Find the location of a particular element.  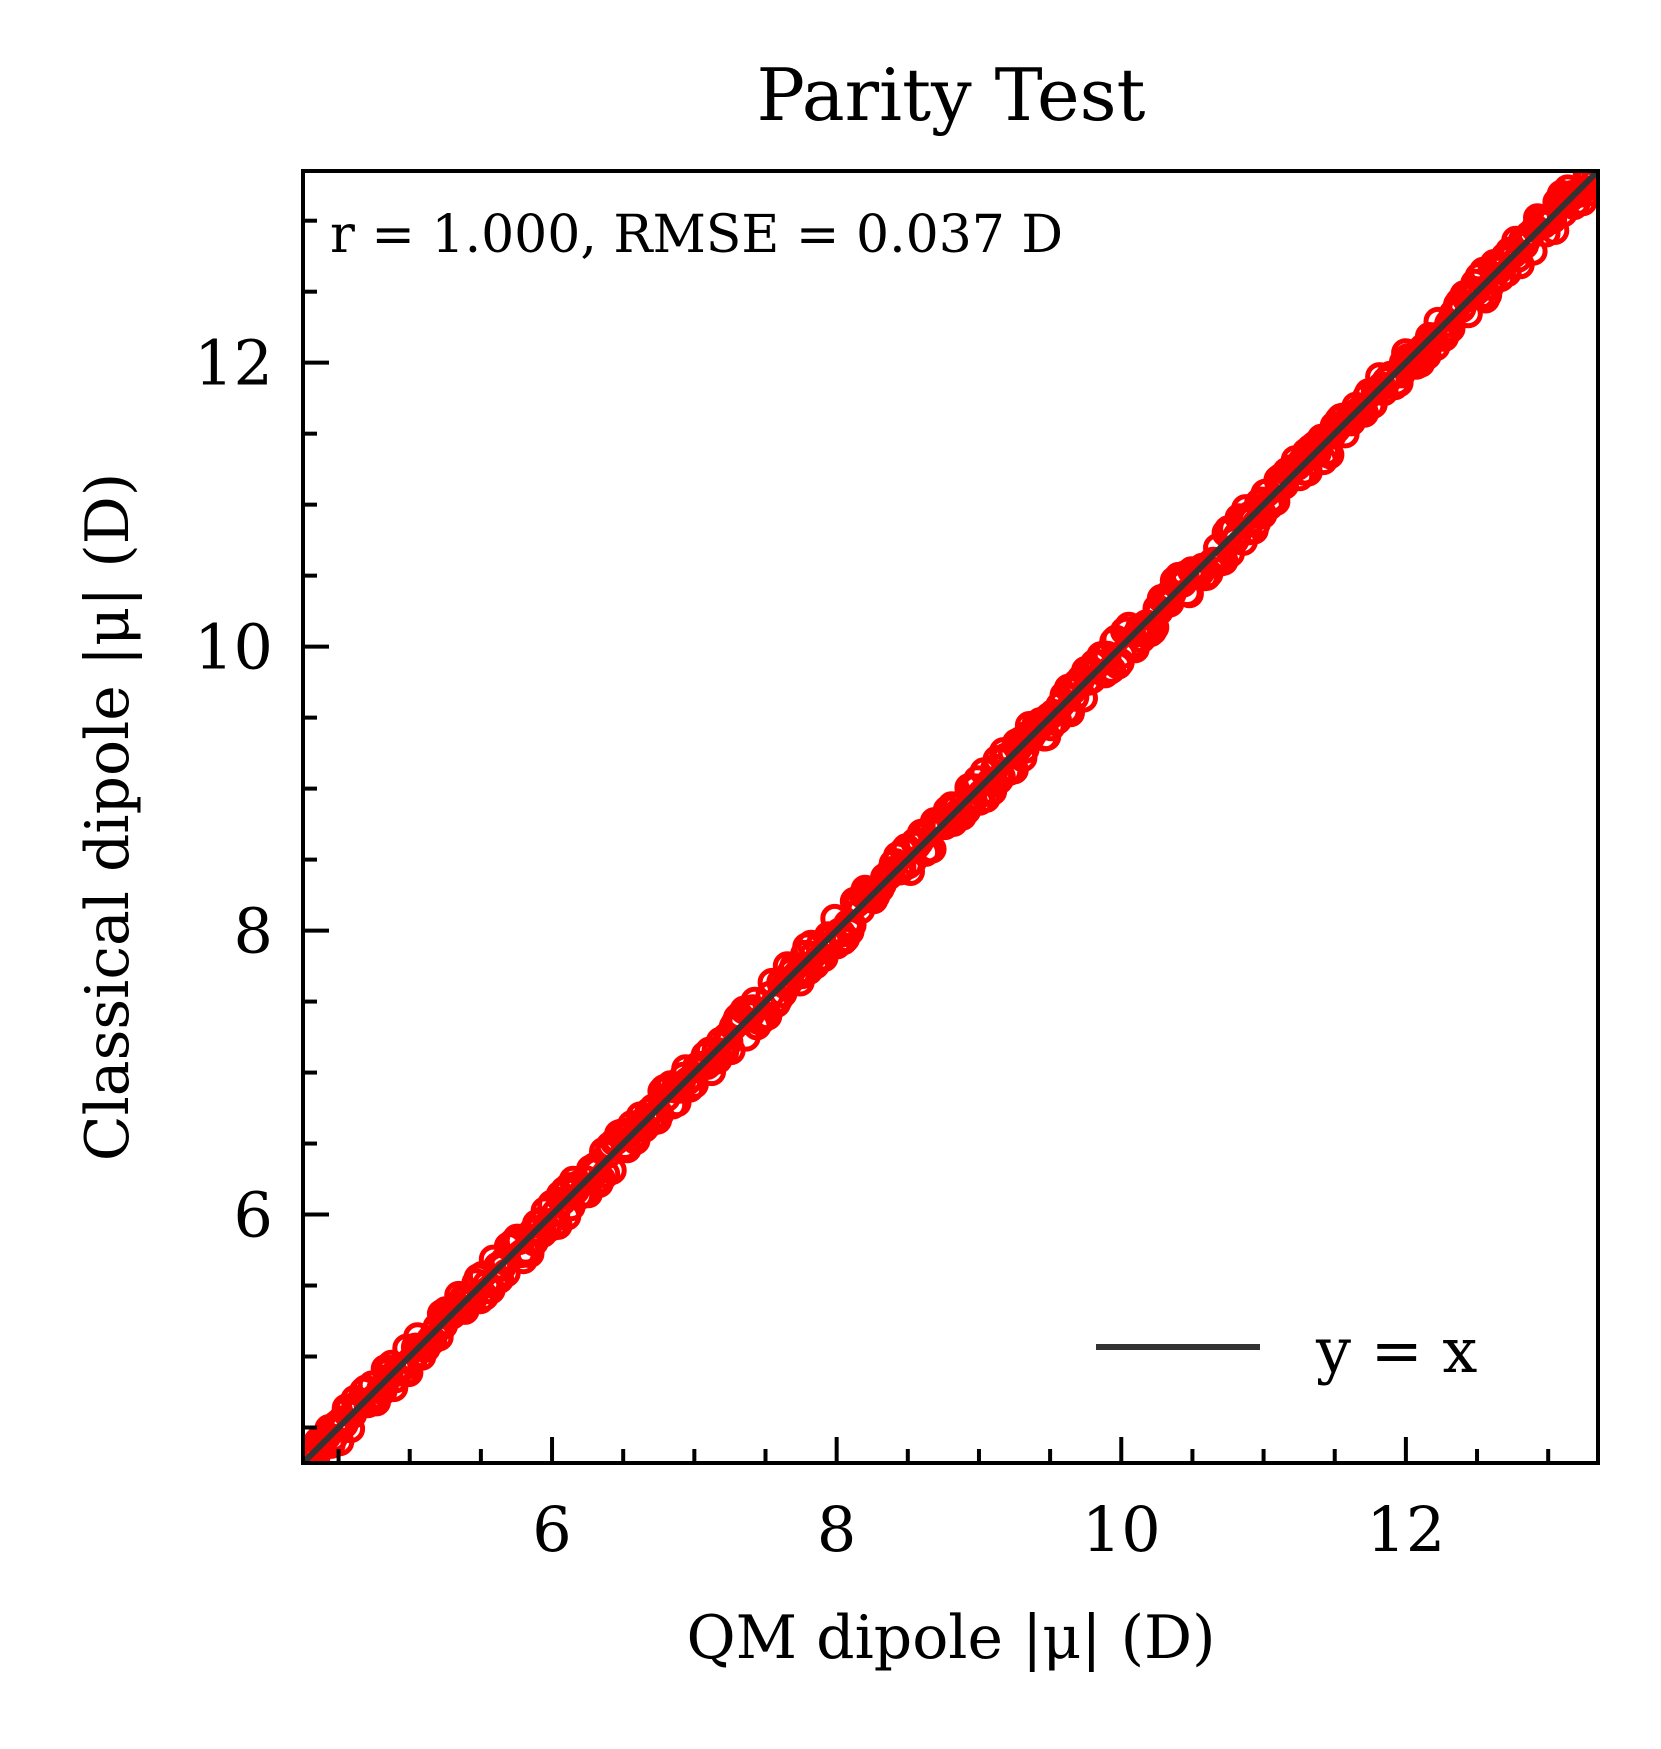

y-tick-label: 8 is located at coordinates (253, 931).